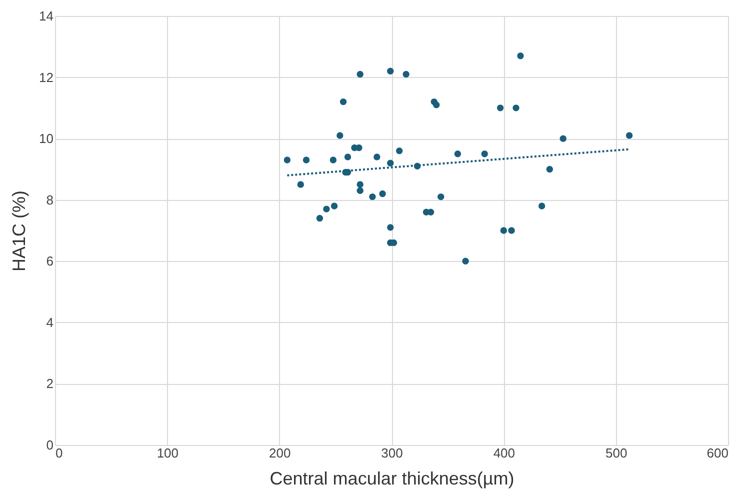 The height and width of the screenshot is (496, 744). I want to click on x-tick-label: 300, so click(392, 453).